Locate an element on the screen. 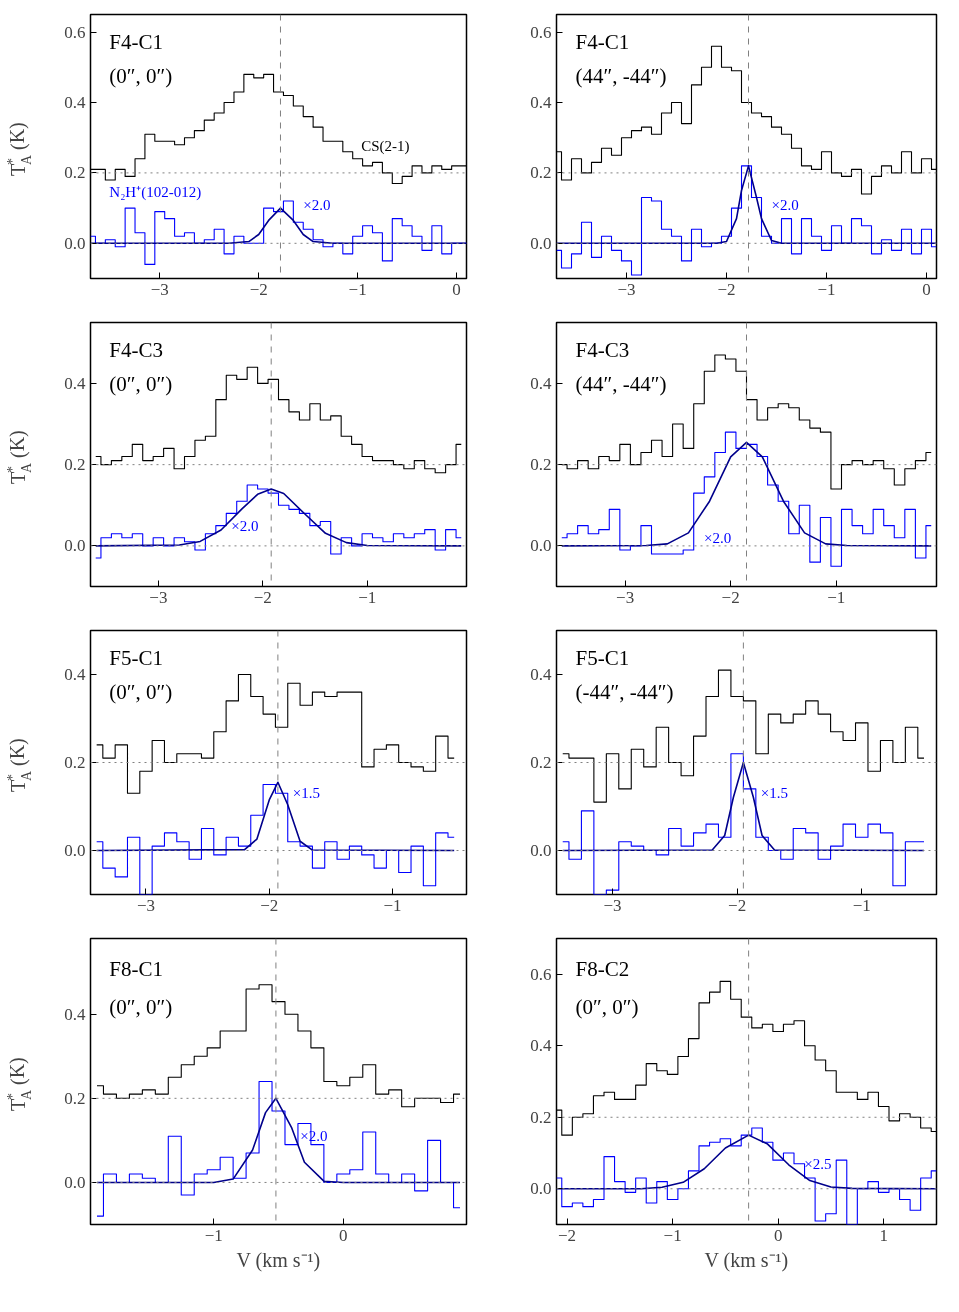 This screenshot has width=959, height=1312. annotation: F8-C2 is located at coordinates (602, 969).